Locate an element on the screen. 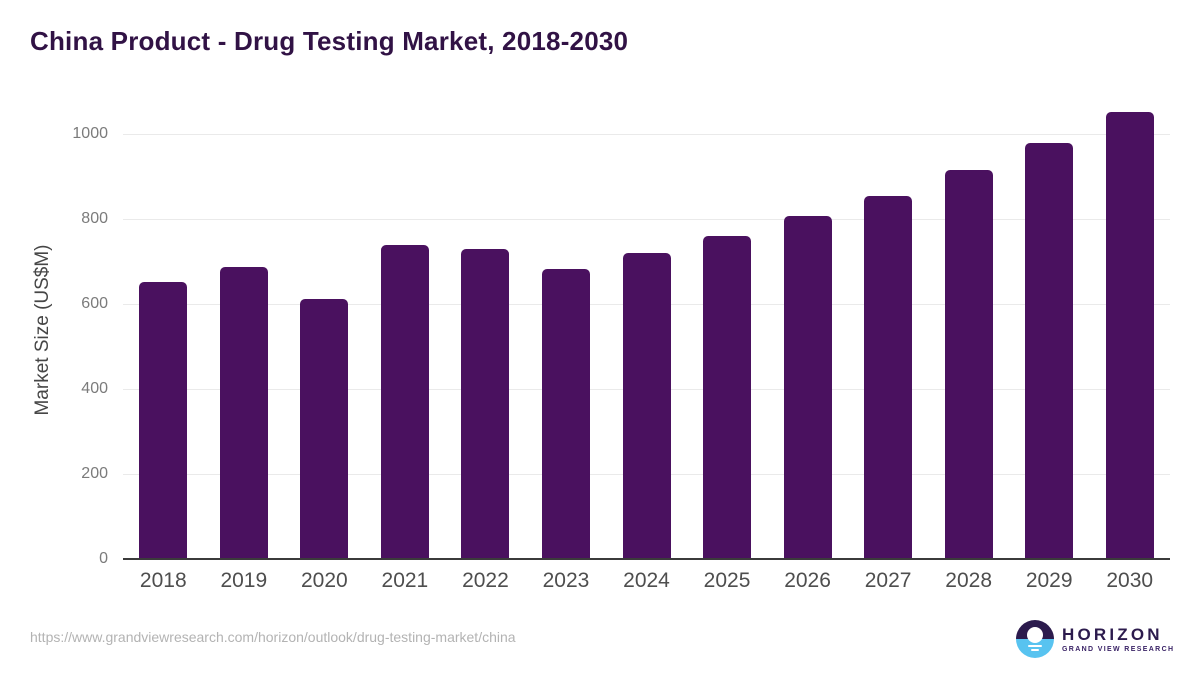 This screenshot has width=1200, height=675. x-label-2021: 2021 is located at coordinates (405, 580).